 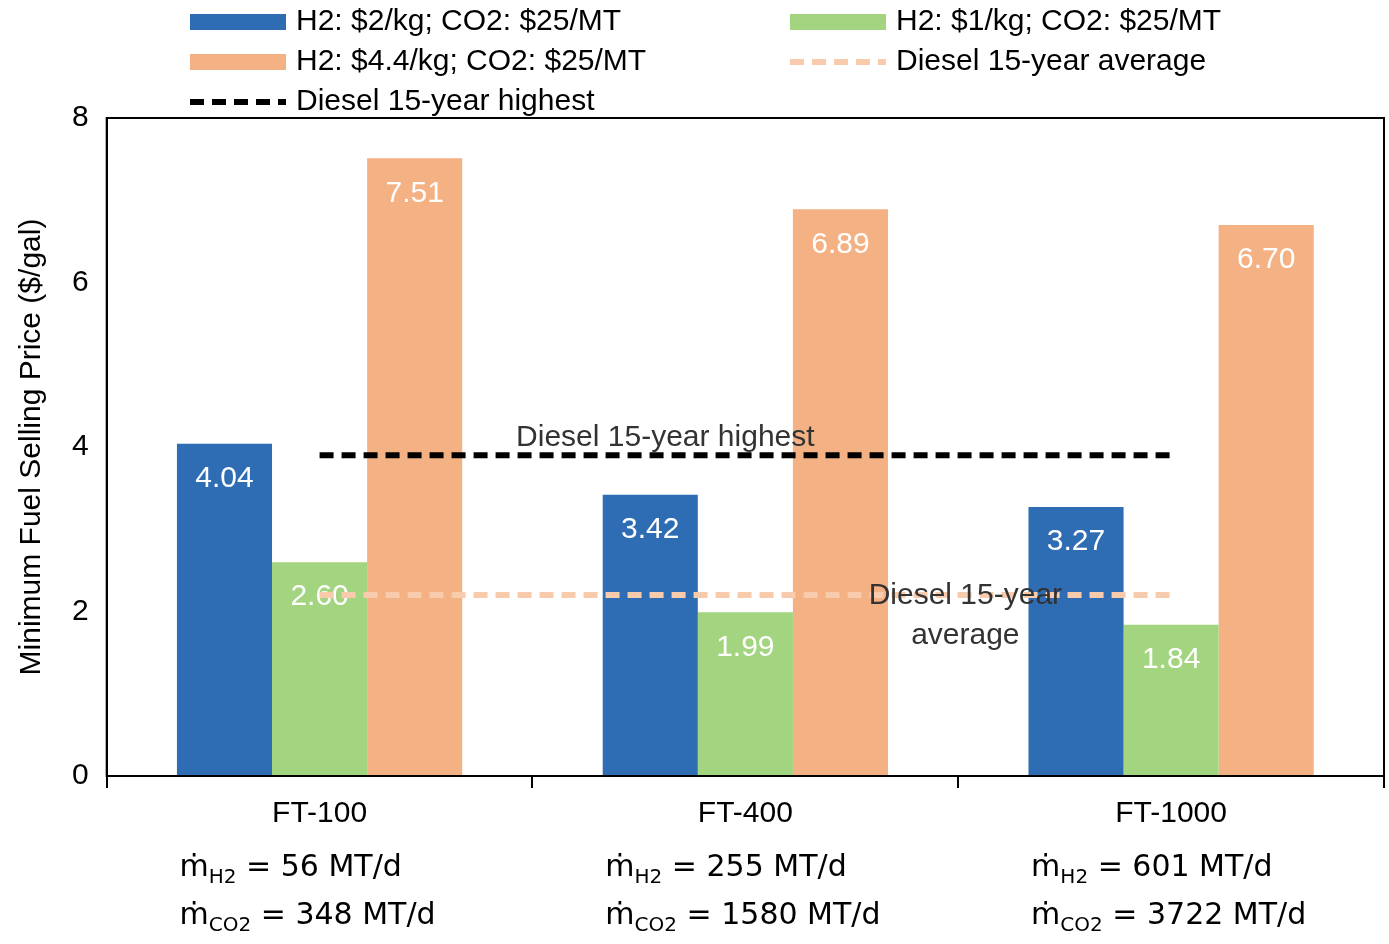 I want to click on data-label: 3.27, so click(x=1076, y=540).